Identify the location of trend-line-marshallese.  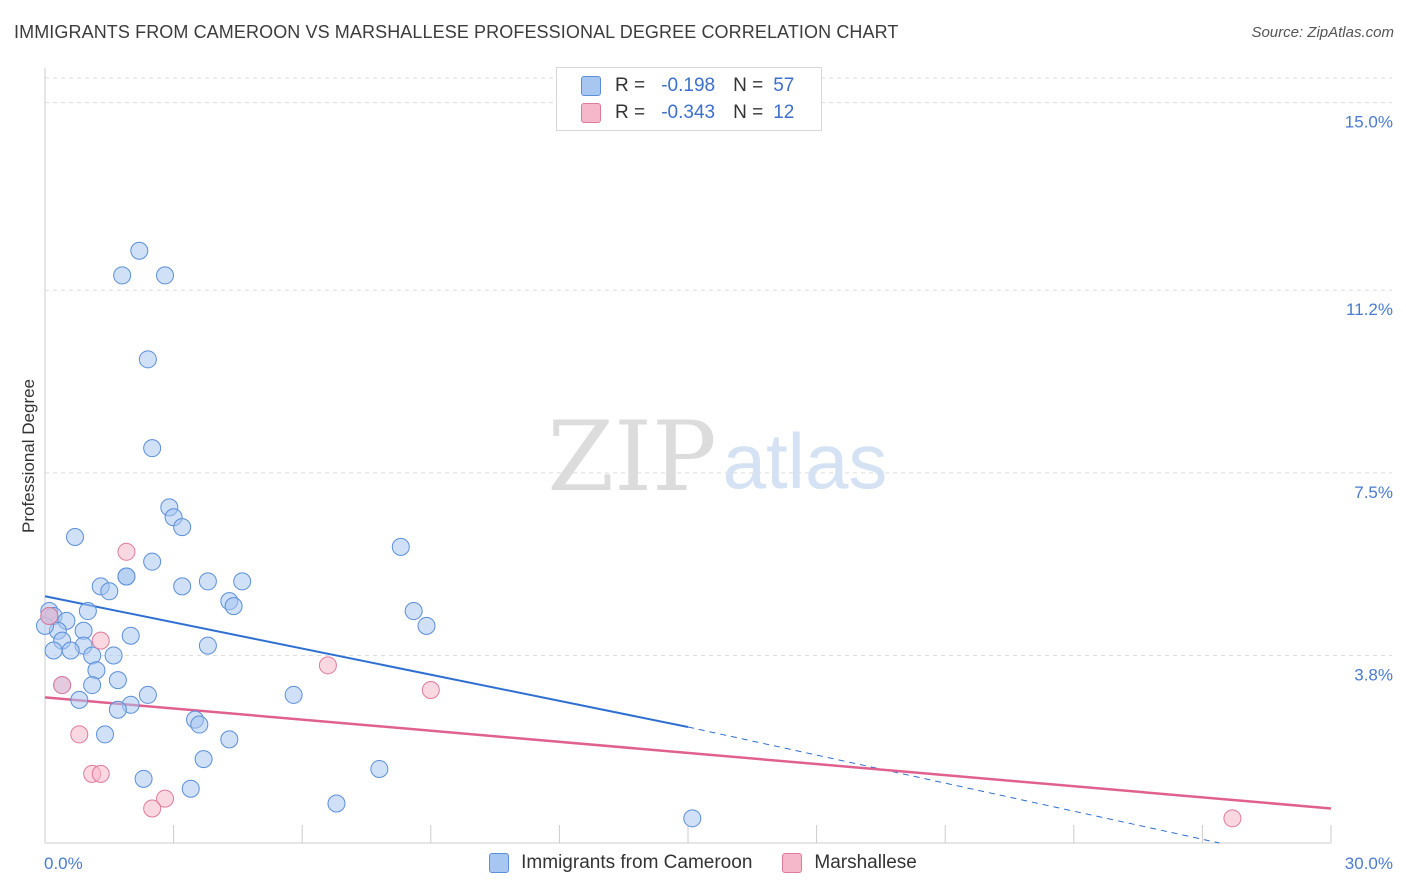
(688, 753).